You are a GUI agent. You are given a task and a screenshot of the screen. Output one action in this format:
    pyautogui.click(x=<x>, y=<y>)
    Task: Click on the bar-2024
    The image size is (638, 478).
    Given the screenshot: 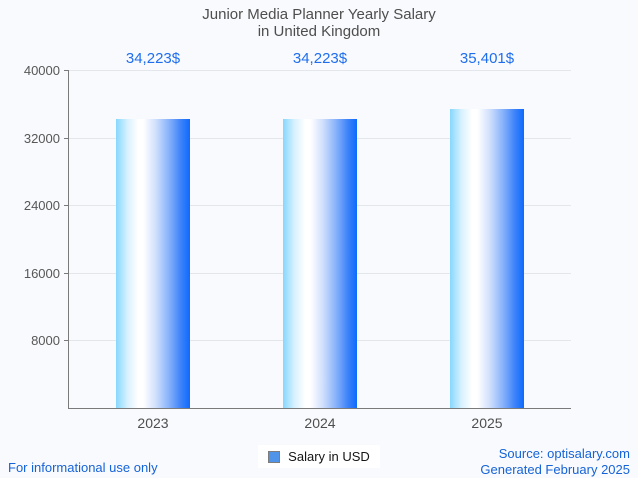 What is the action you would take?
    pyautogui.click(x=320, y=263)
    